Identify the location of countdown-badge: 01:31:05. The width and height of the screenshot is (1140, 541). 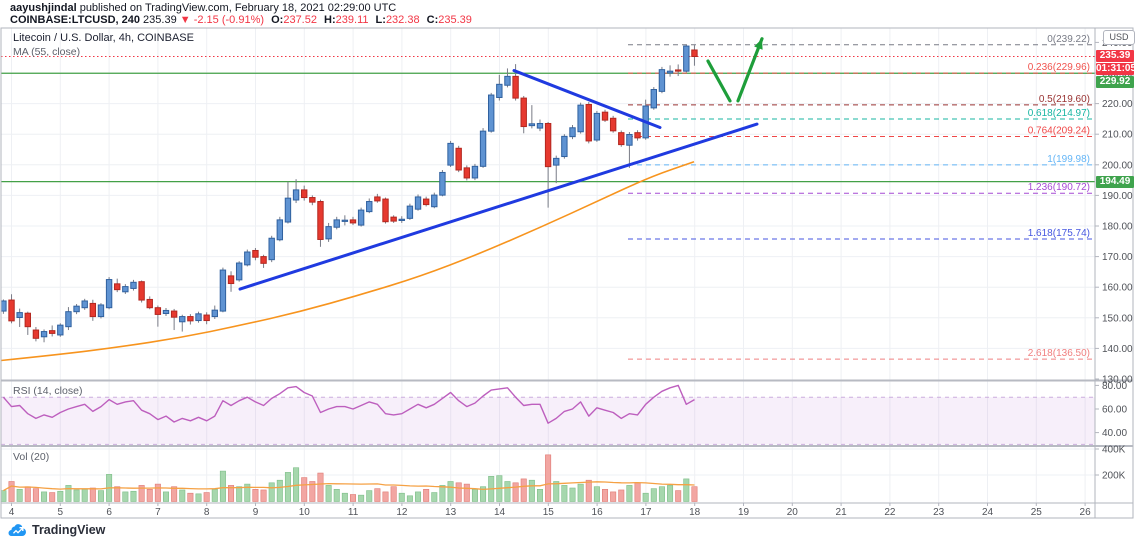
(1116, 69).